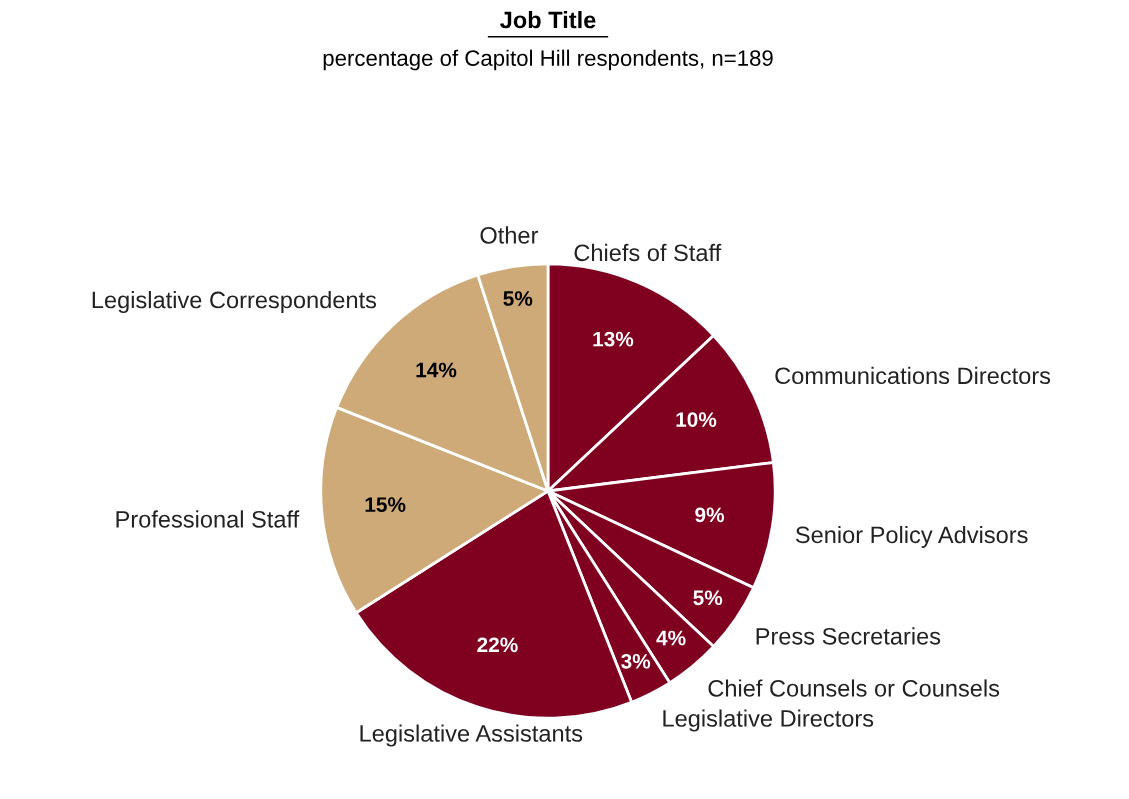  I want to click on slice-label: Senior Policy Advisors, so click(911, 536).